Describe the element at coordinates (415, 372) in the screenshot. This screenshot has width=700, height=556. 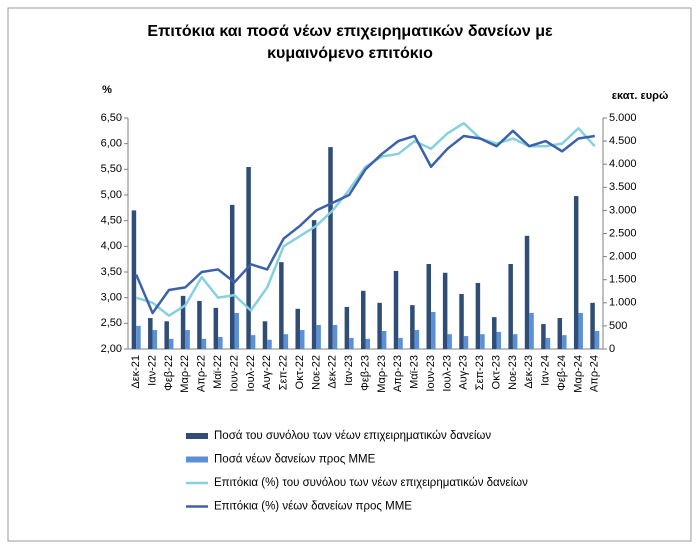
I see `x-tick-label: Μαϊ-23` at that location.